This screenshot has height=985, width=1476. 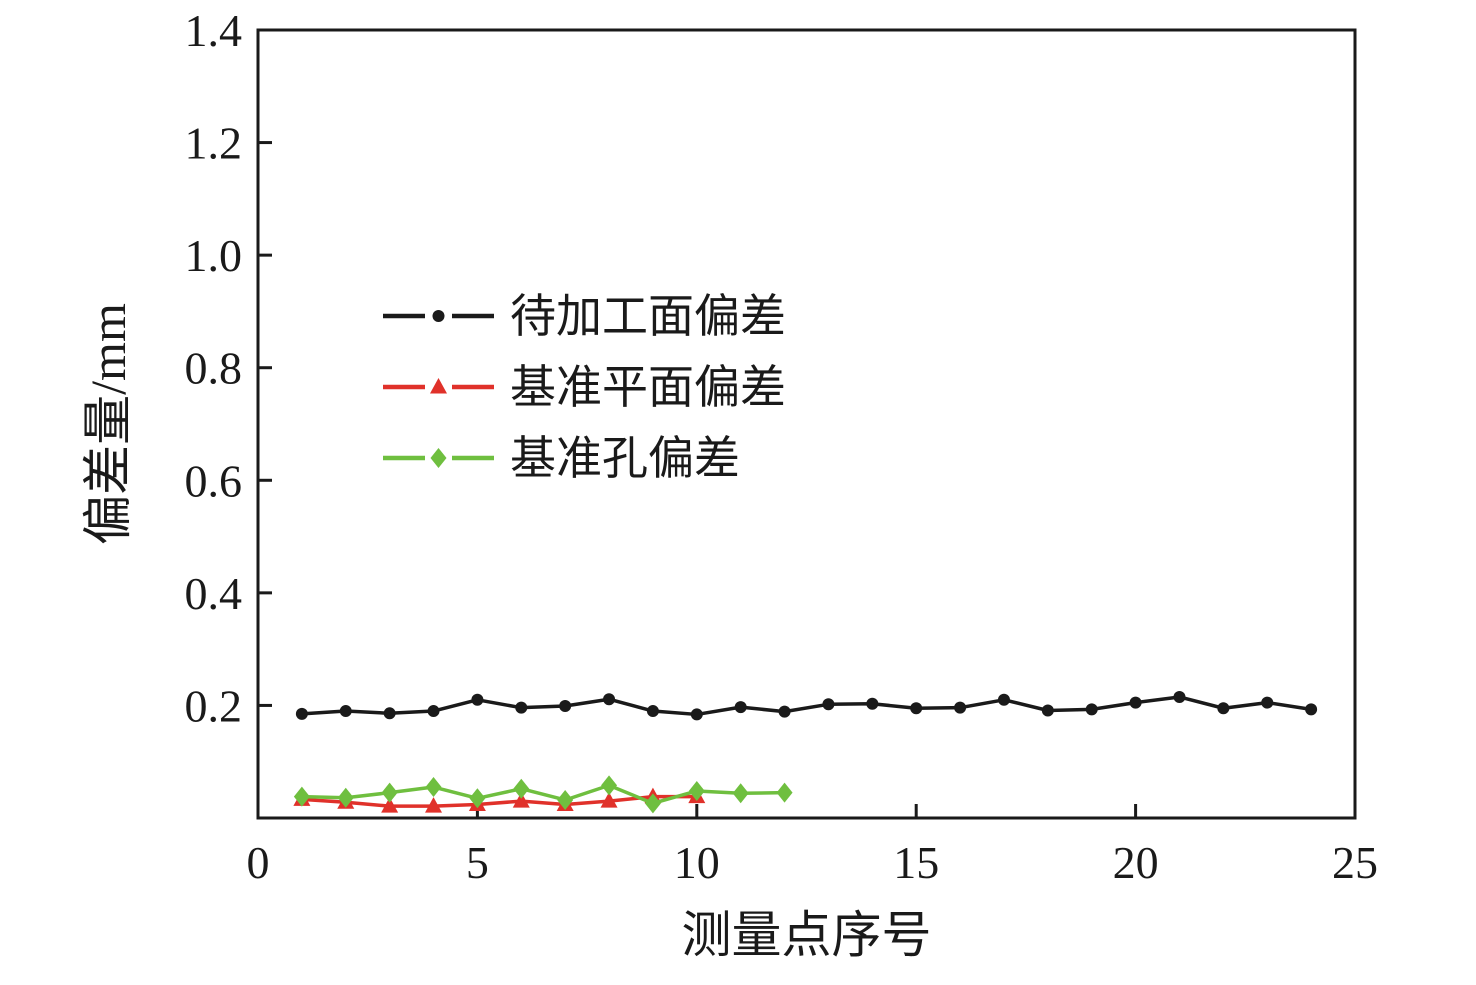 What do you see at coordinates (214, 705) in the screenshot?
I see `y-tick-label: 0.2` at bounding box center [214, 705].